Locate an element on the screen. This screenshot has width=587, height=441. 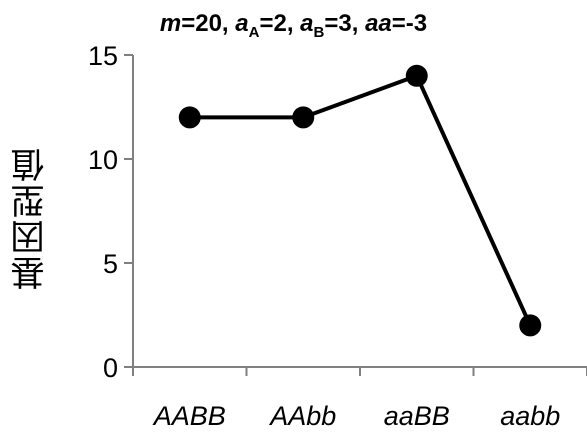
y-tick-label: 0 is located at coordinates (110, 368).